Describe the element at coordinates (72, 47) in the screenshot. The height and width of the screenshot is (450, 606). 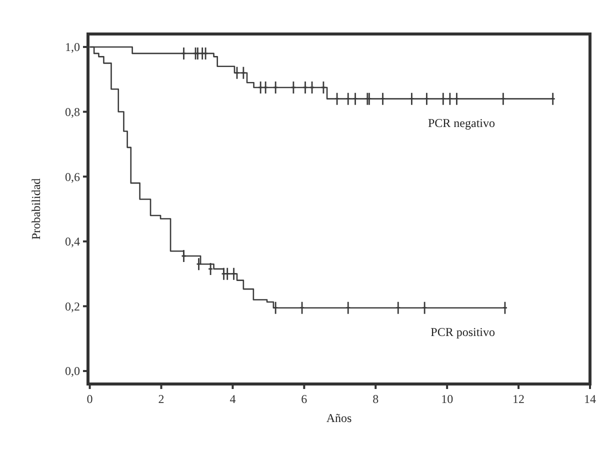
I see `y-tick-label: 1,0` at that location.